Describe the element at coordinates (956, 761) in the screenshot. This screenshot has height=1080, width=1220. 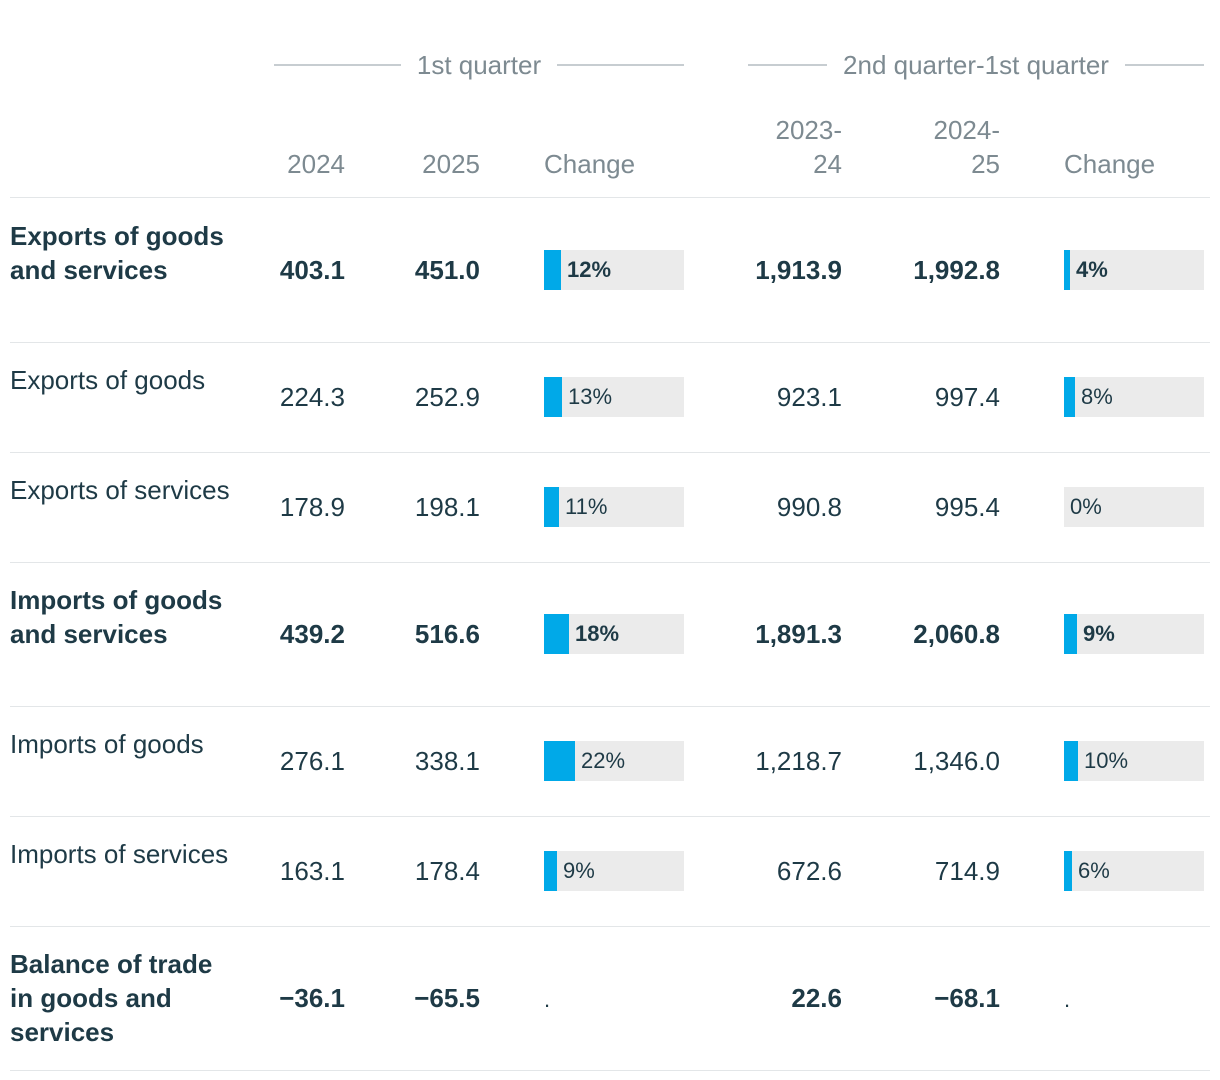
I see `cell-annual-2024-25: 1,346.0` at that location.